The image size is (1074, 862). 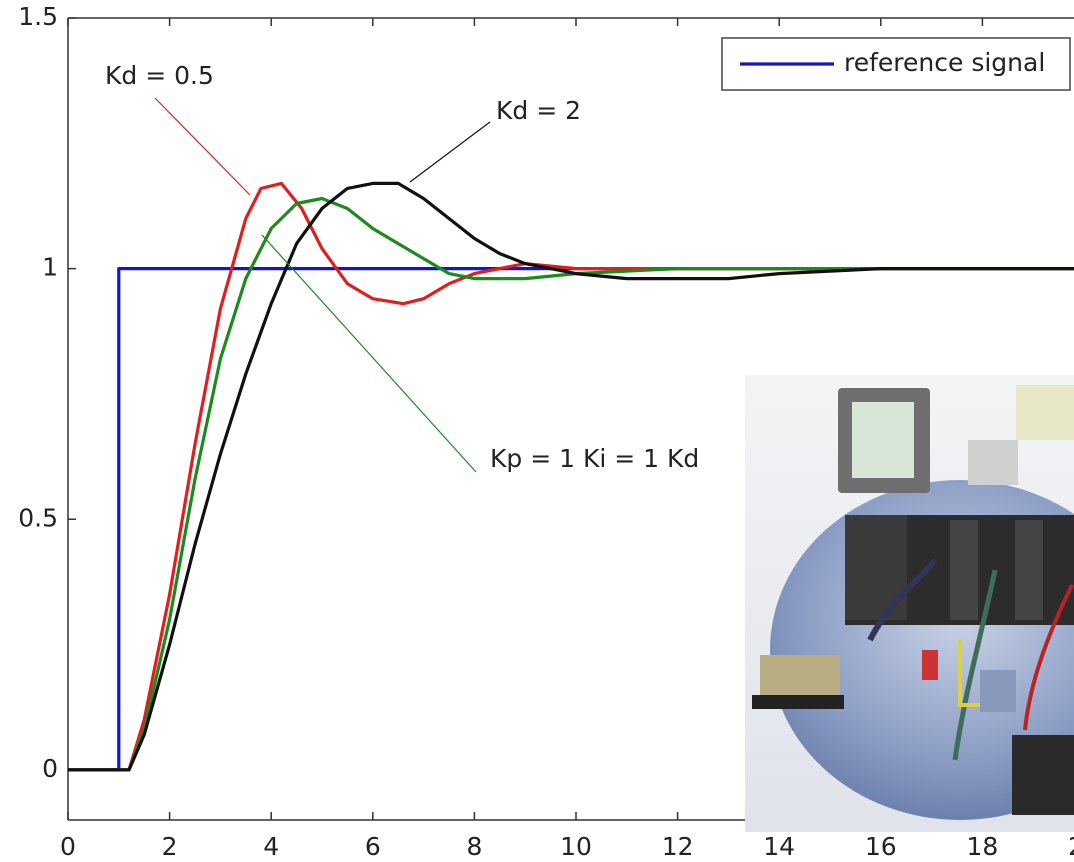 I want to click on x-tick-label: 18, so click(x=982, y=846).